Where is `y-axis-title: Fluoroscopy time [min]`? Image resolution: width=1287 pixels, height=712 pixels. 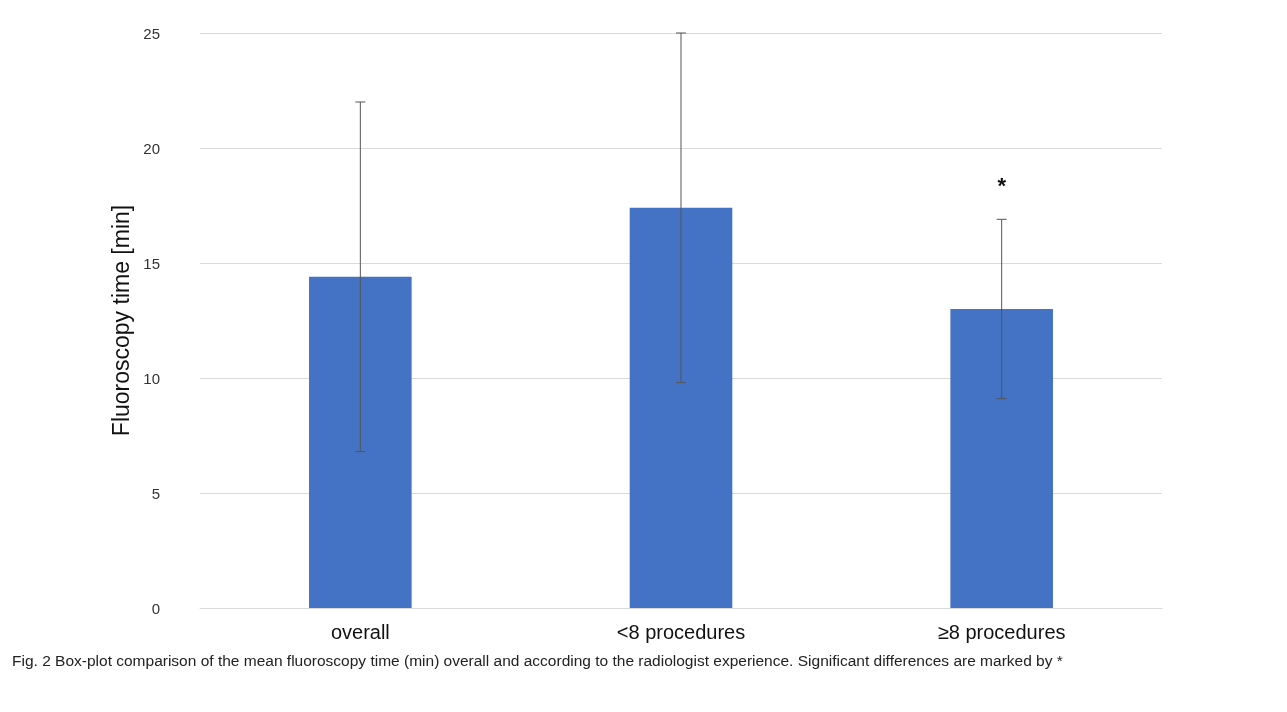 y-axis-title: Fluoroscopy time [min] is located at coordinates (120, 320).